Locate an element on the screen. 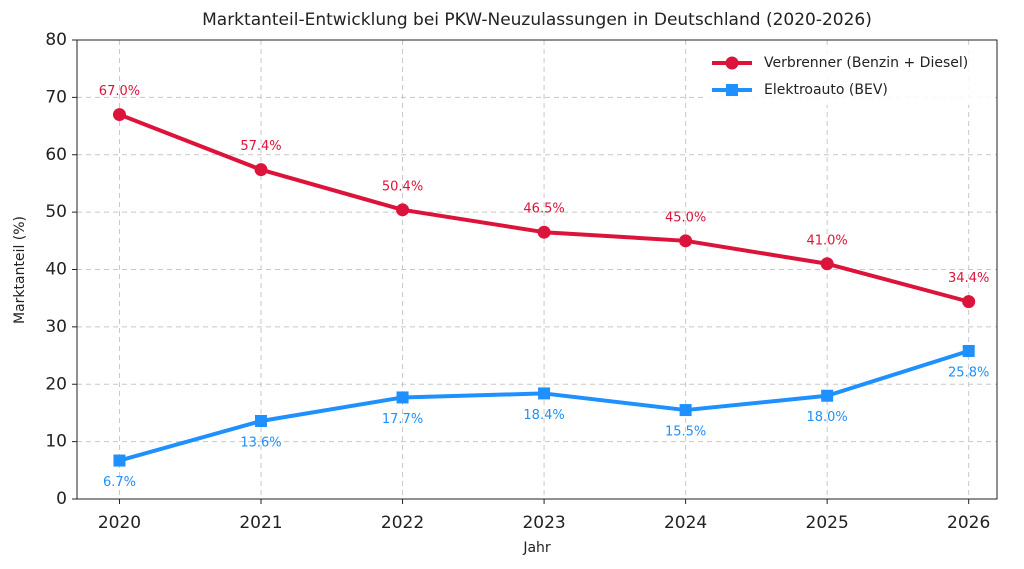  data-label: 25.8% is located at coordinates (968, 372).